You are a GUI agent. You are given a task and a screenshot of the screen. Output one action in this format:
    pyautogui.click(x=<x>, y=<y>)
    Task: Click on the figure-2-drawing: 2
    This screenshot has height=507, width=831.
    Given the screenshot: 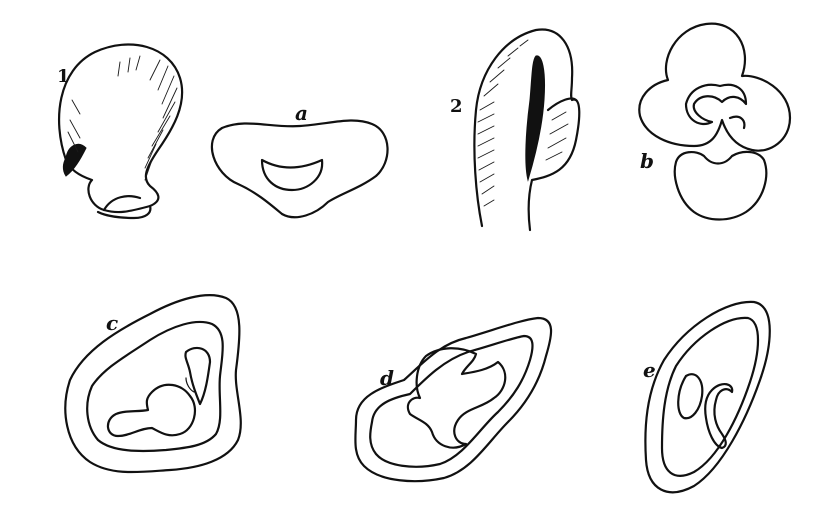 What is the action you would take?
    pyautogui.click(x=515, y=130)
    